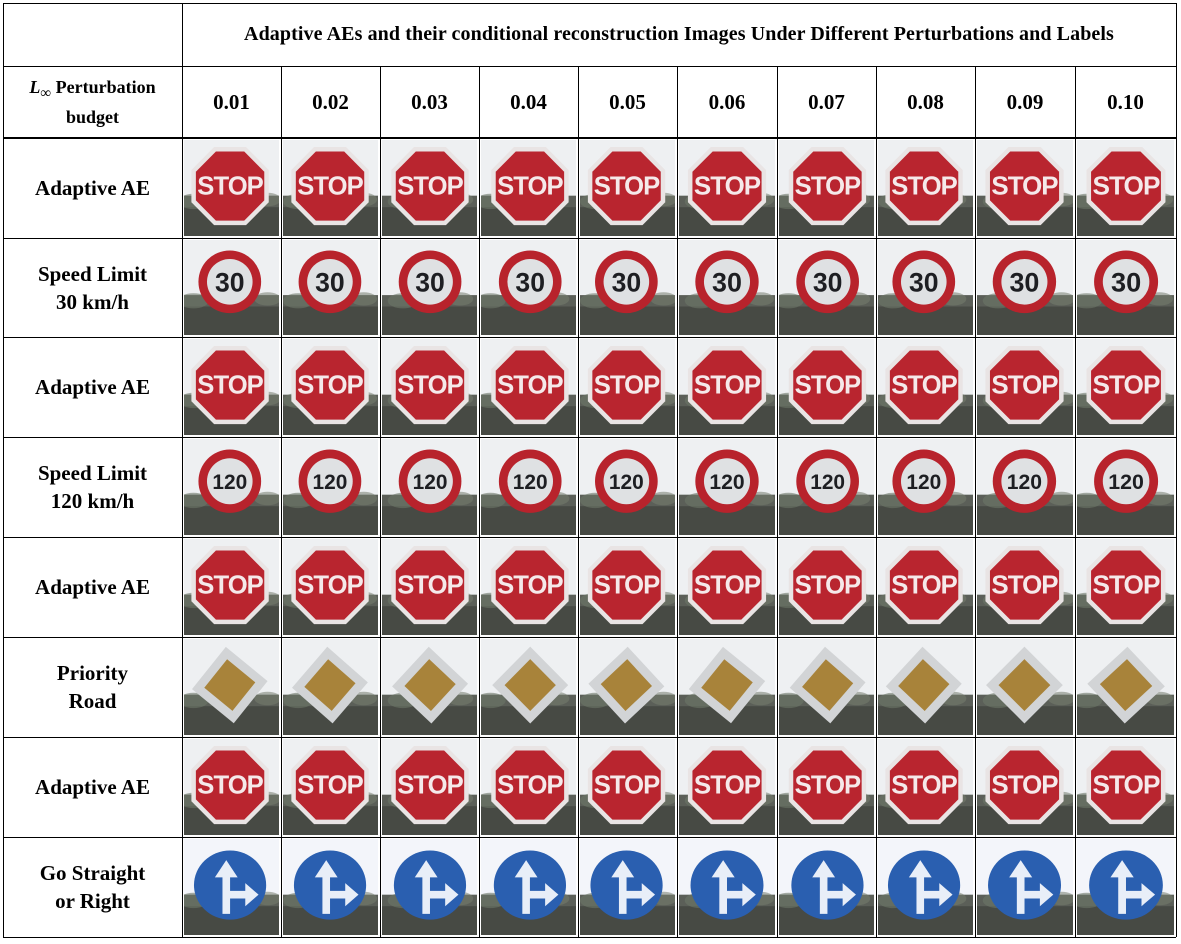  I want to click on perturbation-header: 0.07, so click(826, 101).